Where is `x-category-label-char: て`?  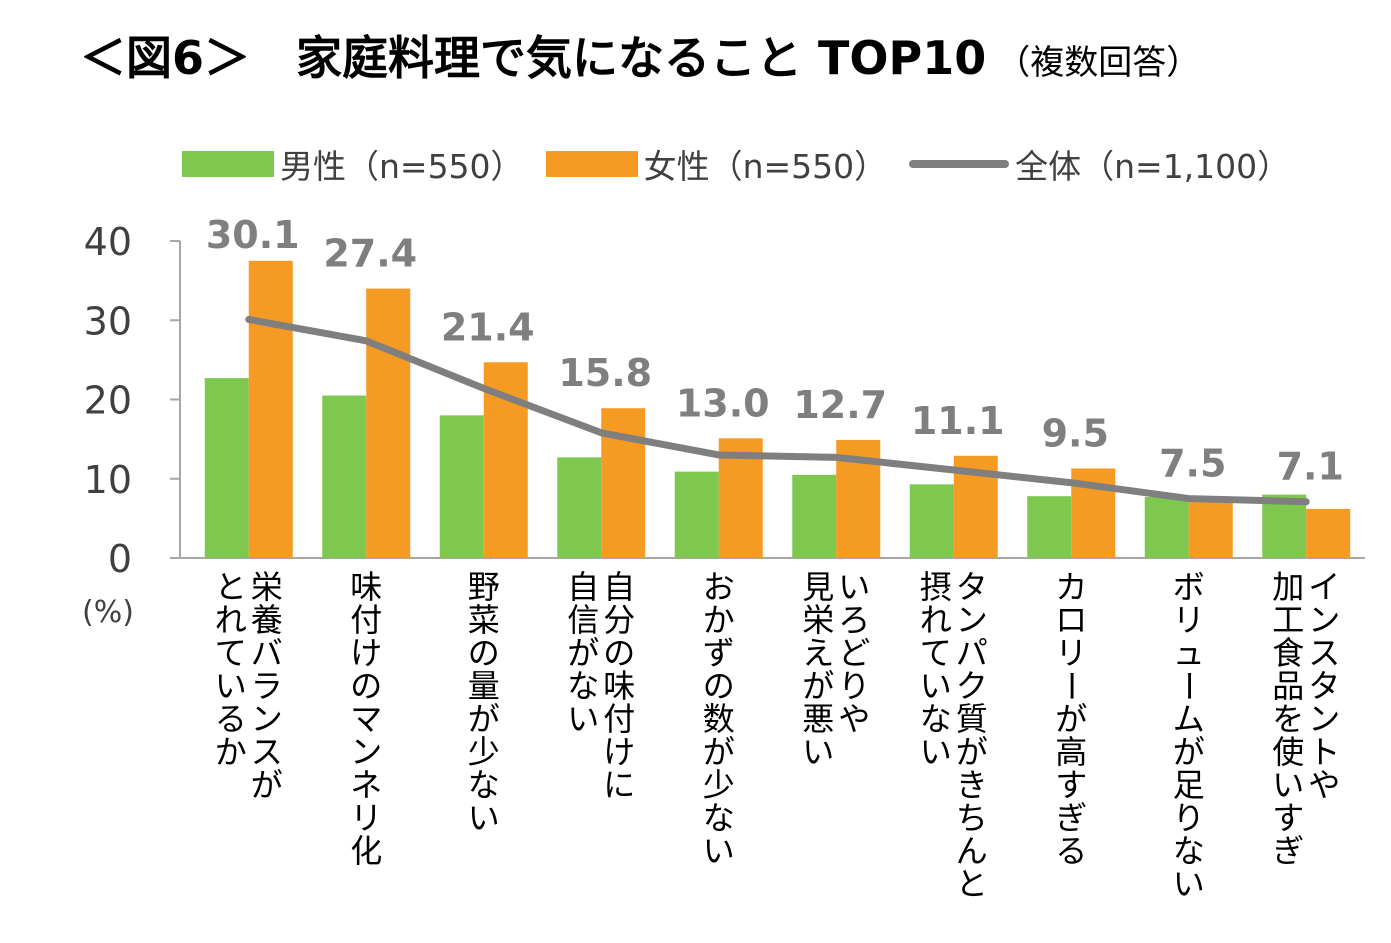 x-category-label-char: て is located at coordinates (936, 653).